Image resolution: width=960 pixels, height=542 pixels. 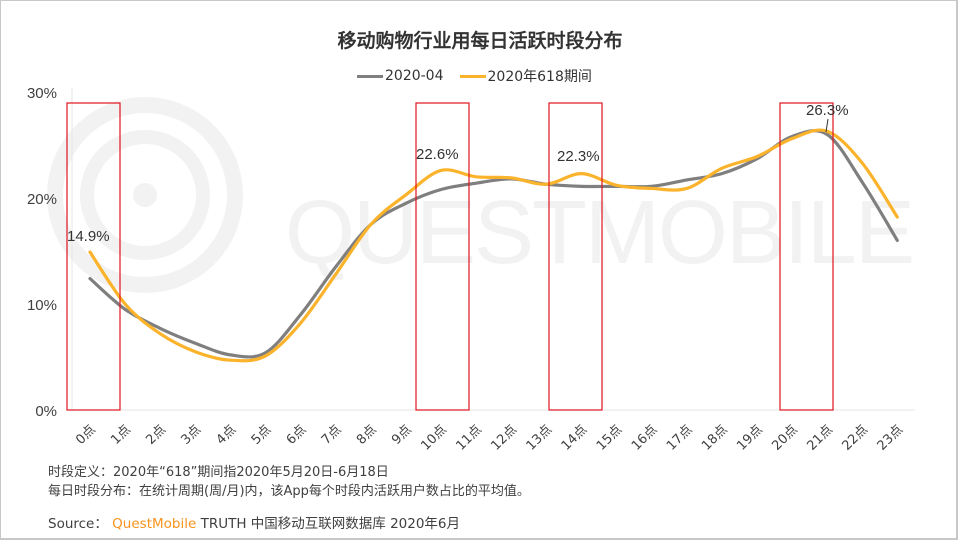 I want to click on legend-swatch-orange, so click(x=472, y=76).